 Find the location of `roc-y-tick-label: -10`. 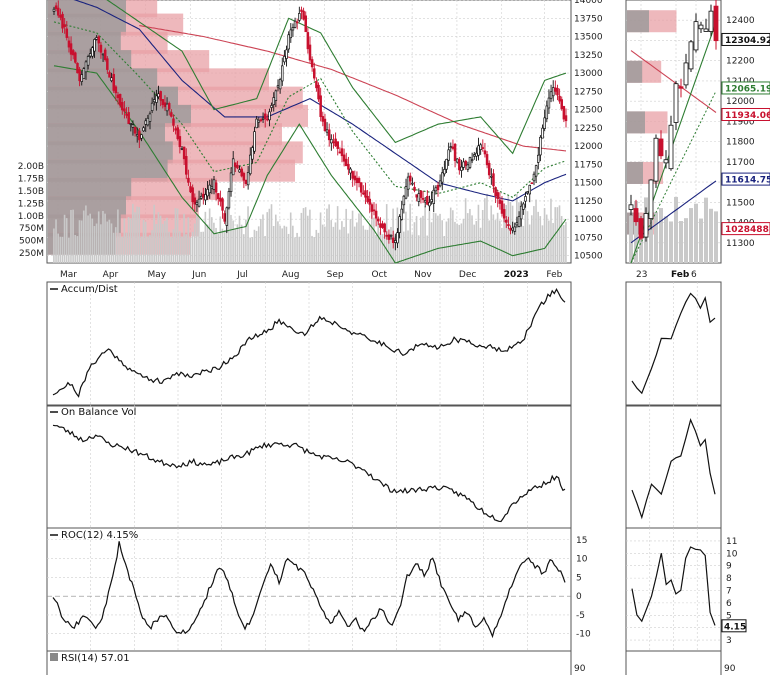

roc-y-tick-label: -10 is located at coordinates (583, 635).